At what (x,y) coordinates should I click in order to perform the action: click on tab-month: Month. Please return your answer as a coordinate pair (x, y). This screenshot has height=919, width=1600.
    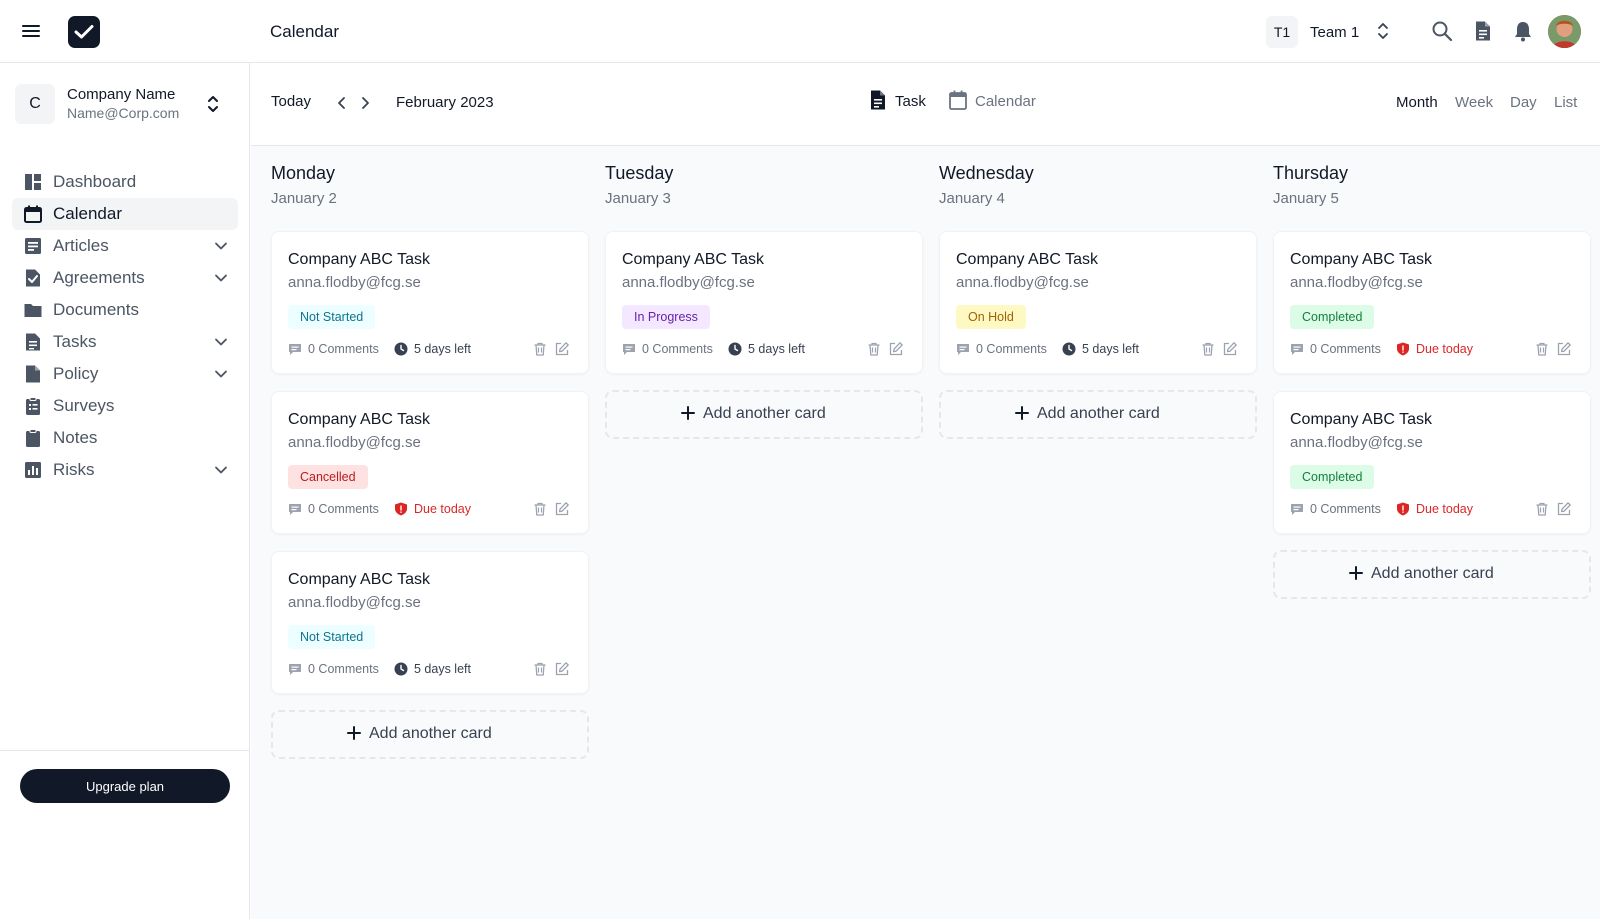
    Looking at the image, I should click on (1417, 102).